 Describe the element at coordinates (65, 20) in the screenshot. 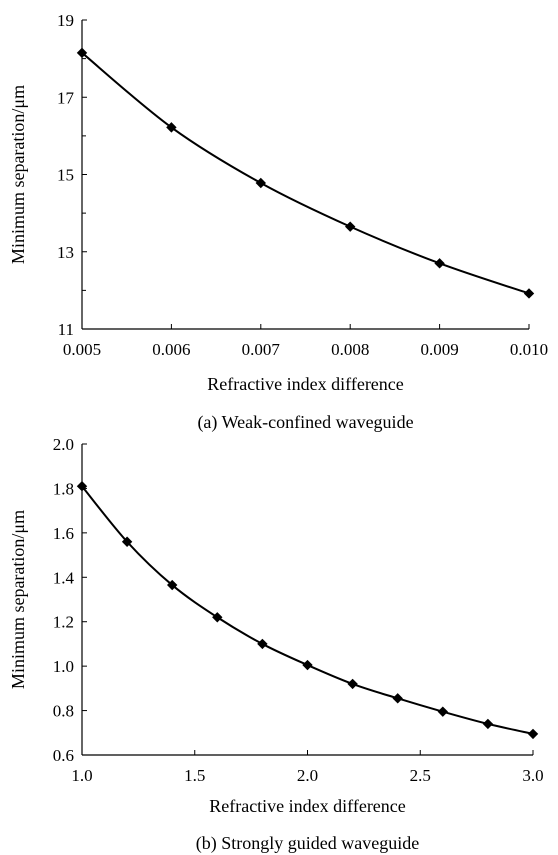

I see `y-tick-label: 19` at that location.